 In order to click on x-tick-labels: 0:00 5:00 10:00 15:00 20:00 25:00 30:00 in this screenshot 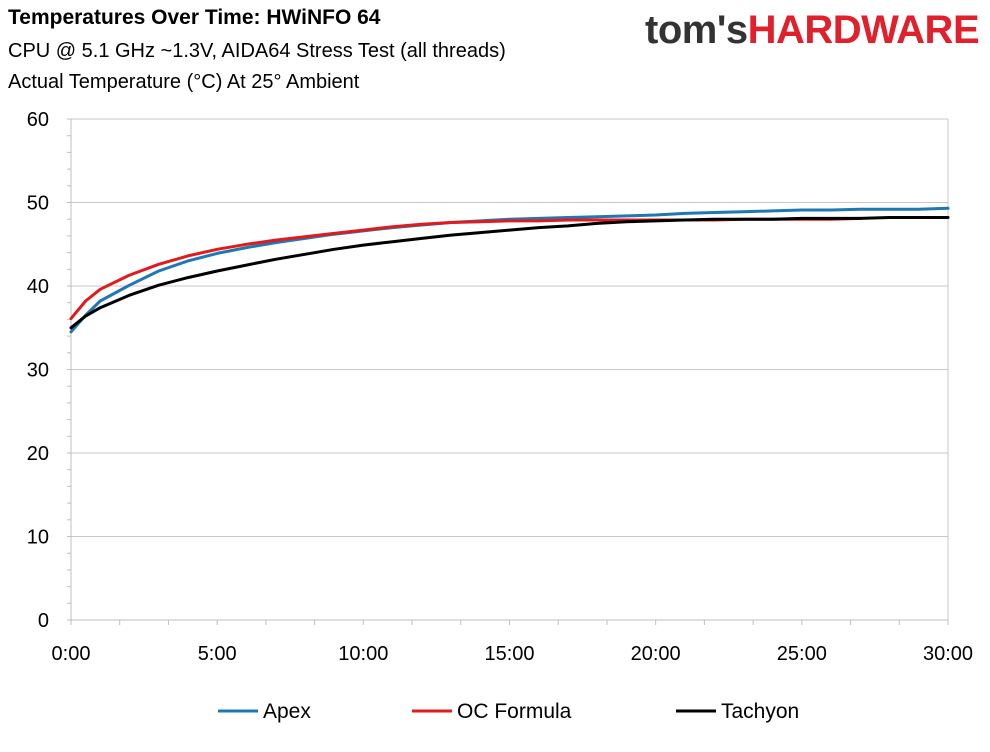, I will do `click(513, 654)`.